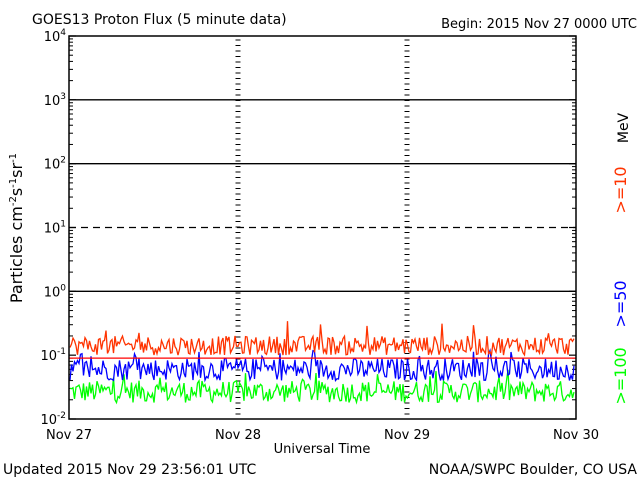  I want to click on y-tick-label: 10⁰, so click(55, 291).